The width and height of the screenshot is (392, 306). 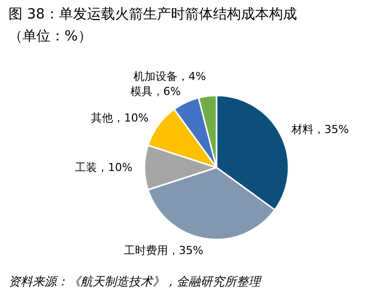 I want to click on text: 资料来源：《航天制造技术》，金融研究所整理, so click(x=135, y=281).